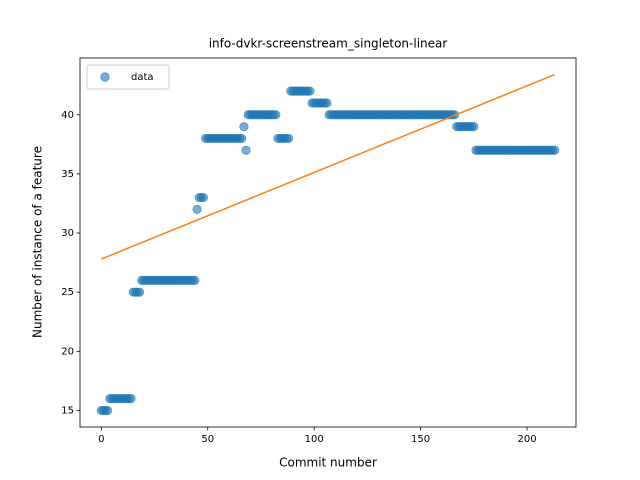 Image resolution: width=640 pixels, height=480 pixels. I want to click on legend-label: data, so click(142, 77).